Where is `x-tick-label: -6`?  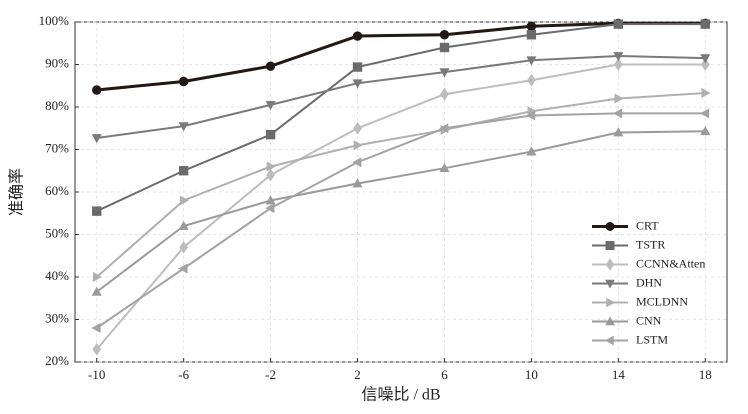
x-tick-label: -6 is located at coordinates (183, 374).